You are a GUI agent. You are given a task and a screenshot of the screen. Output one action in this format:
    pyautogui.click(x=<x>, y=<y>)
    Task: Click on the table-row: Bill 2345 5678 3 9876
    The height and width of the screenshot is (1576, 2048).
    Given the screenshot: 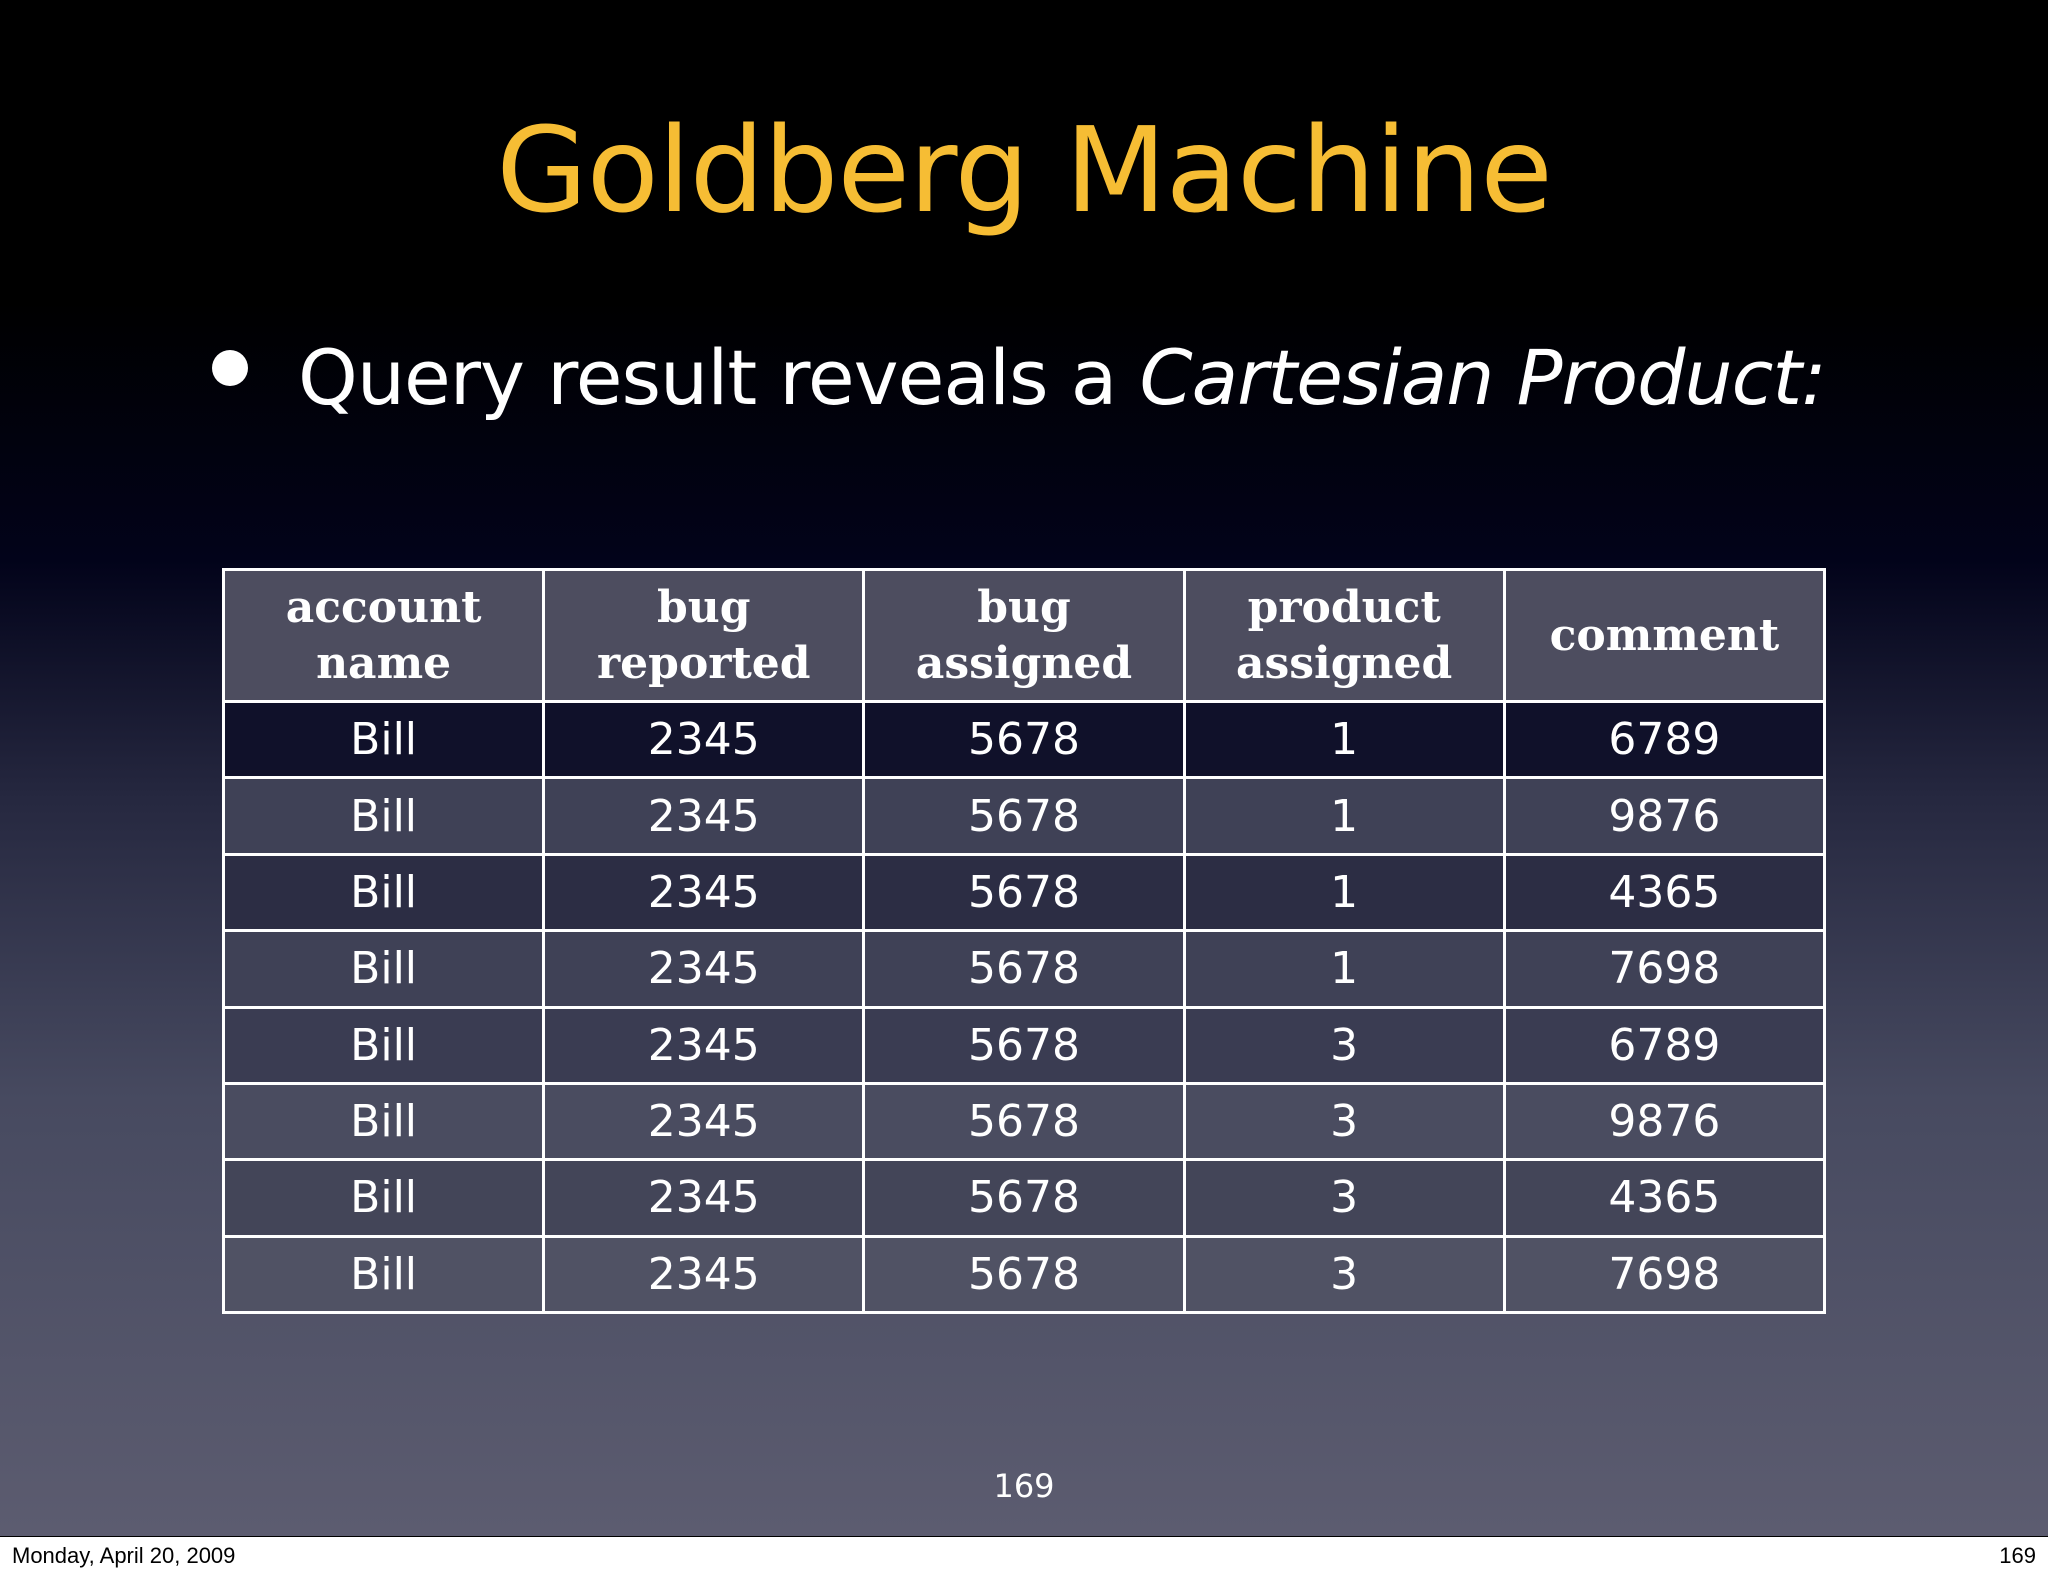 What is the action you would take?
    pyautogui.click(x=1024, y=1121)
    